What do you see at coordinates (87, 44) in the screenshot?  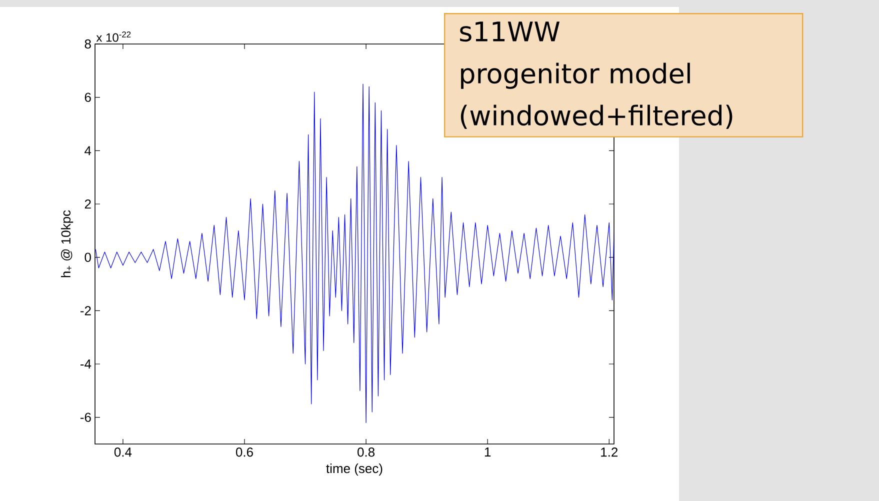 I see `y-tick-label: 8` at bounding box center [87, 44].